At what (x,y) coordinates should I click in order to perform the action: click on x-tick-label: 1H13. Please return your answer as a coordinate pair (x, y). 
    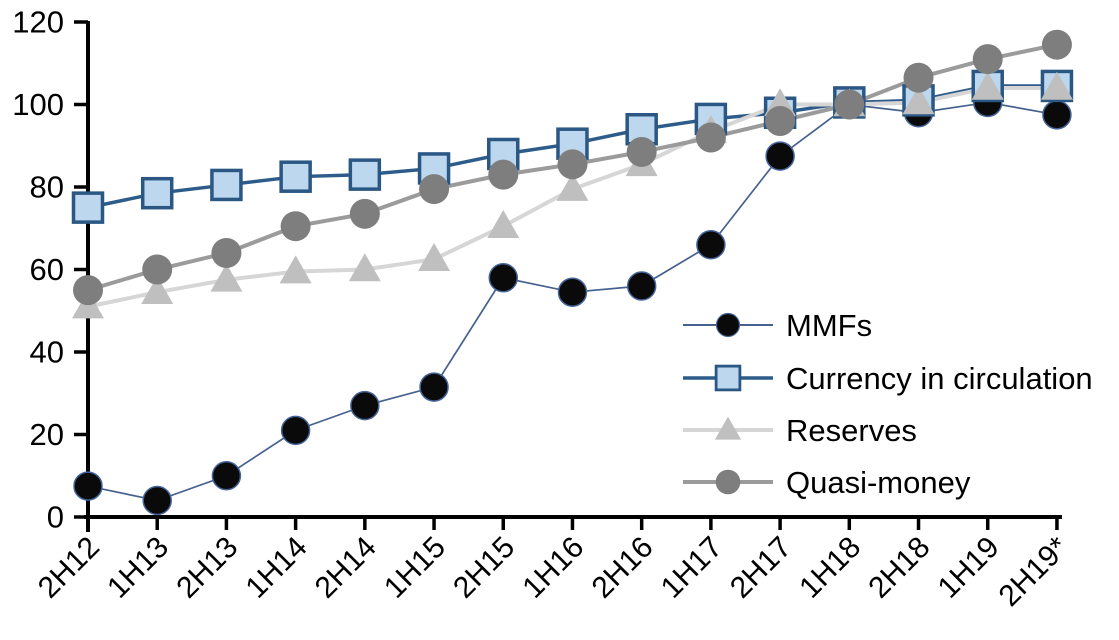
    Looking at the image, I should click on (138, 568).